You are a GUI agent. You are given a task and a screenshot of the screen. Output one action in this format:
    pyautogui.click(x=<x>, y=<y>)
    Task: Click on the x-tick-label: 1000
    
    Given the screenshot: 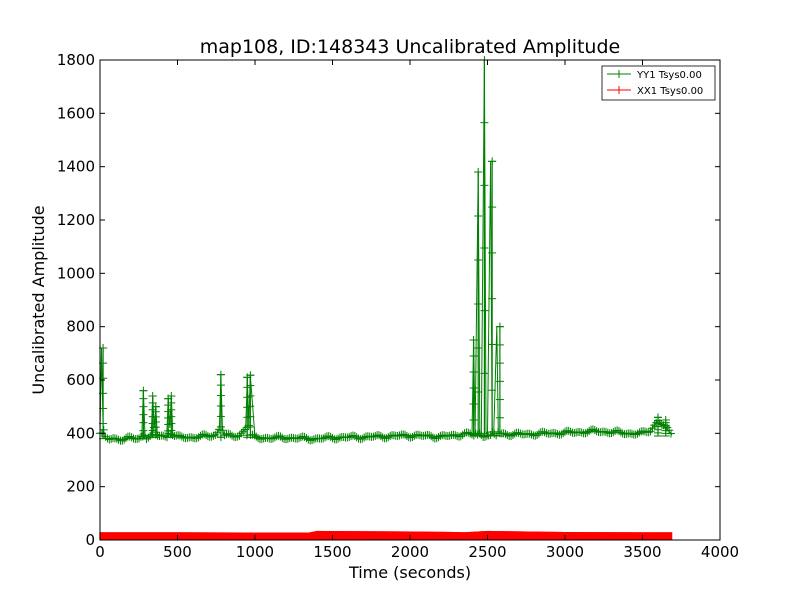 What is the action you would take?
    pyautogui.click(x=255, y=552)
    